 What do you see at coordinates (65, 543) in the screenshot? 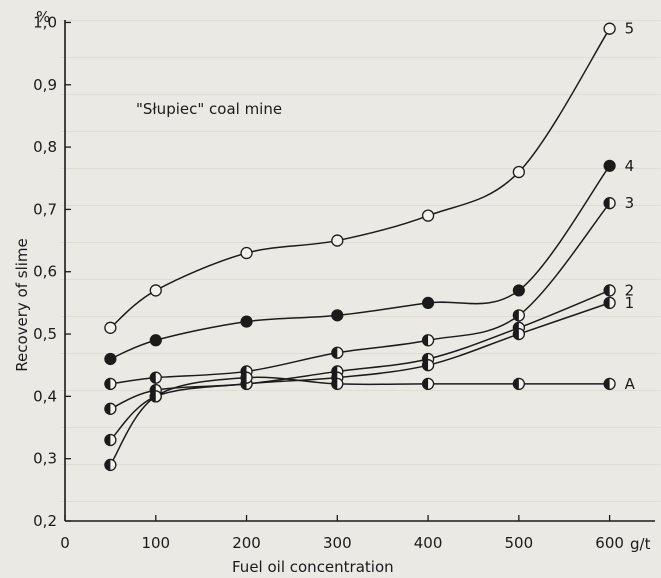
I see `x-tick-label: 0` at bounding box center [65, 543].